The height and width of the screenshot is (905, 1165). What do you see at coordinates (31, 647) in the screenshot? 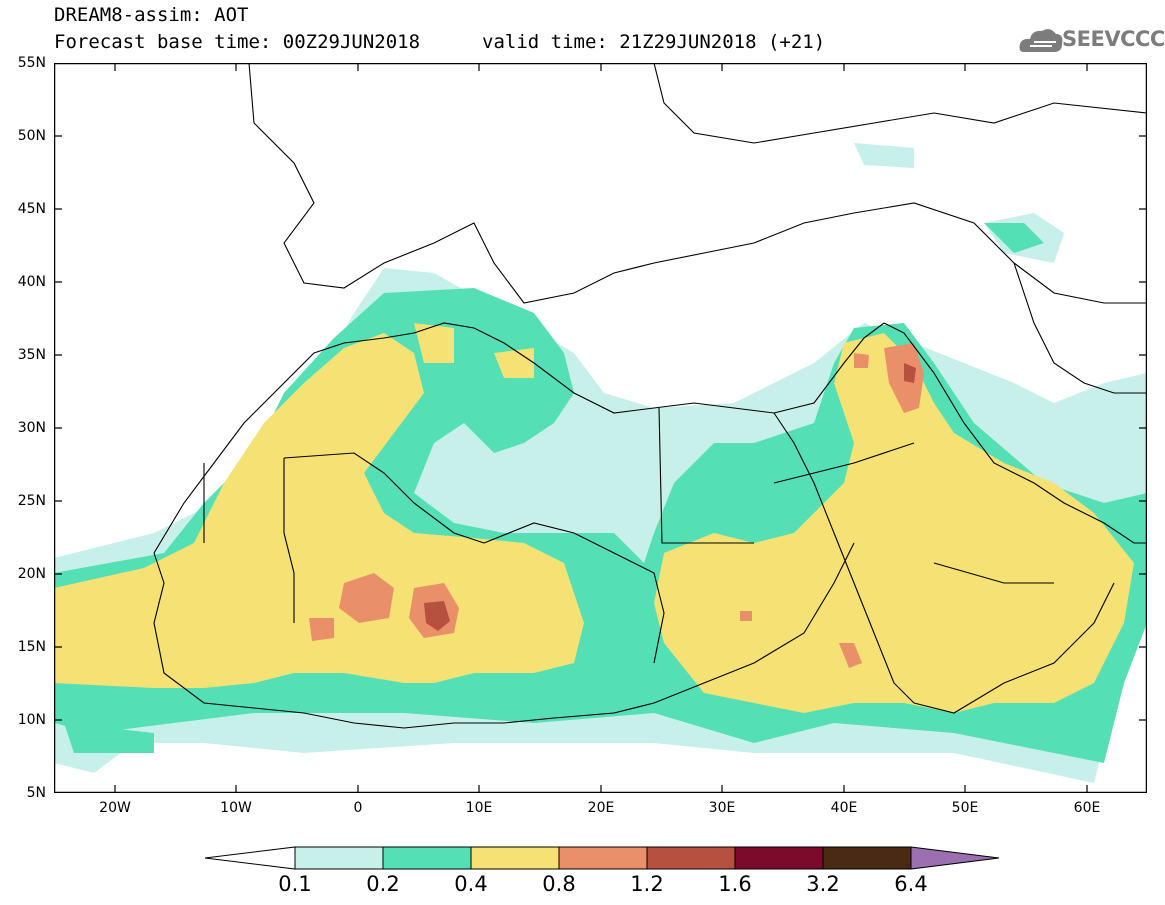
I see `lat-label-15n: 15N` at bounding box center [31, 647].